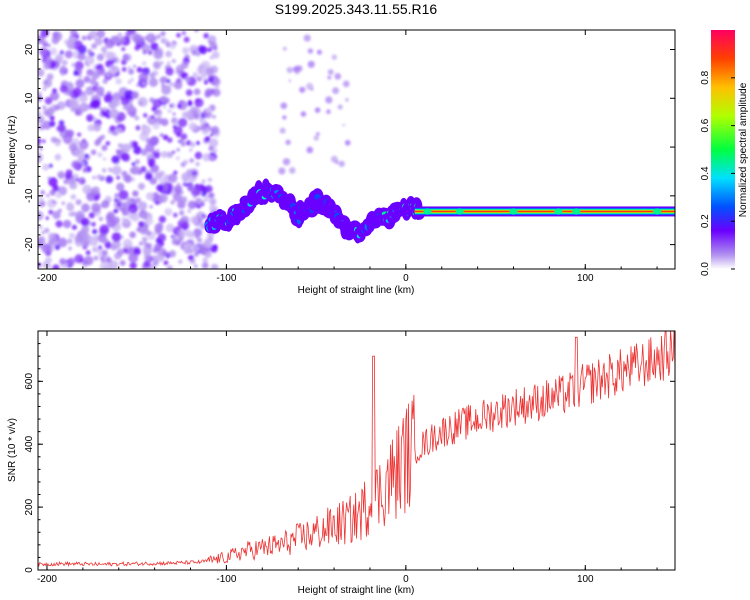 The height and width of the screenshot is (600, 750). What do you see at coordinates (657, 211) in the screenshot?
I see `band-bulge` at bounding box center [657, 211].